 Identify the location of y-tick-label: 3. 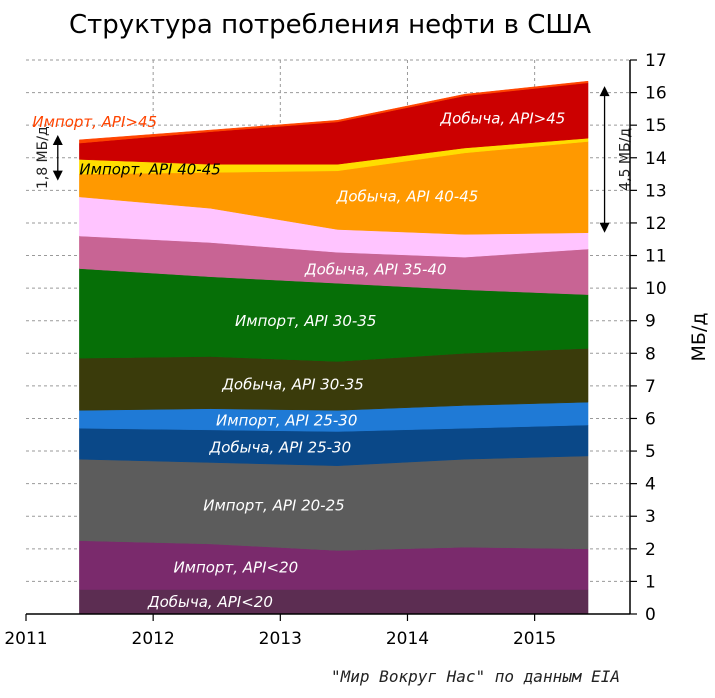
(650, 517).